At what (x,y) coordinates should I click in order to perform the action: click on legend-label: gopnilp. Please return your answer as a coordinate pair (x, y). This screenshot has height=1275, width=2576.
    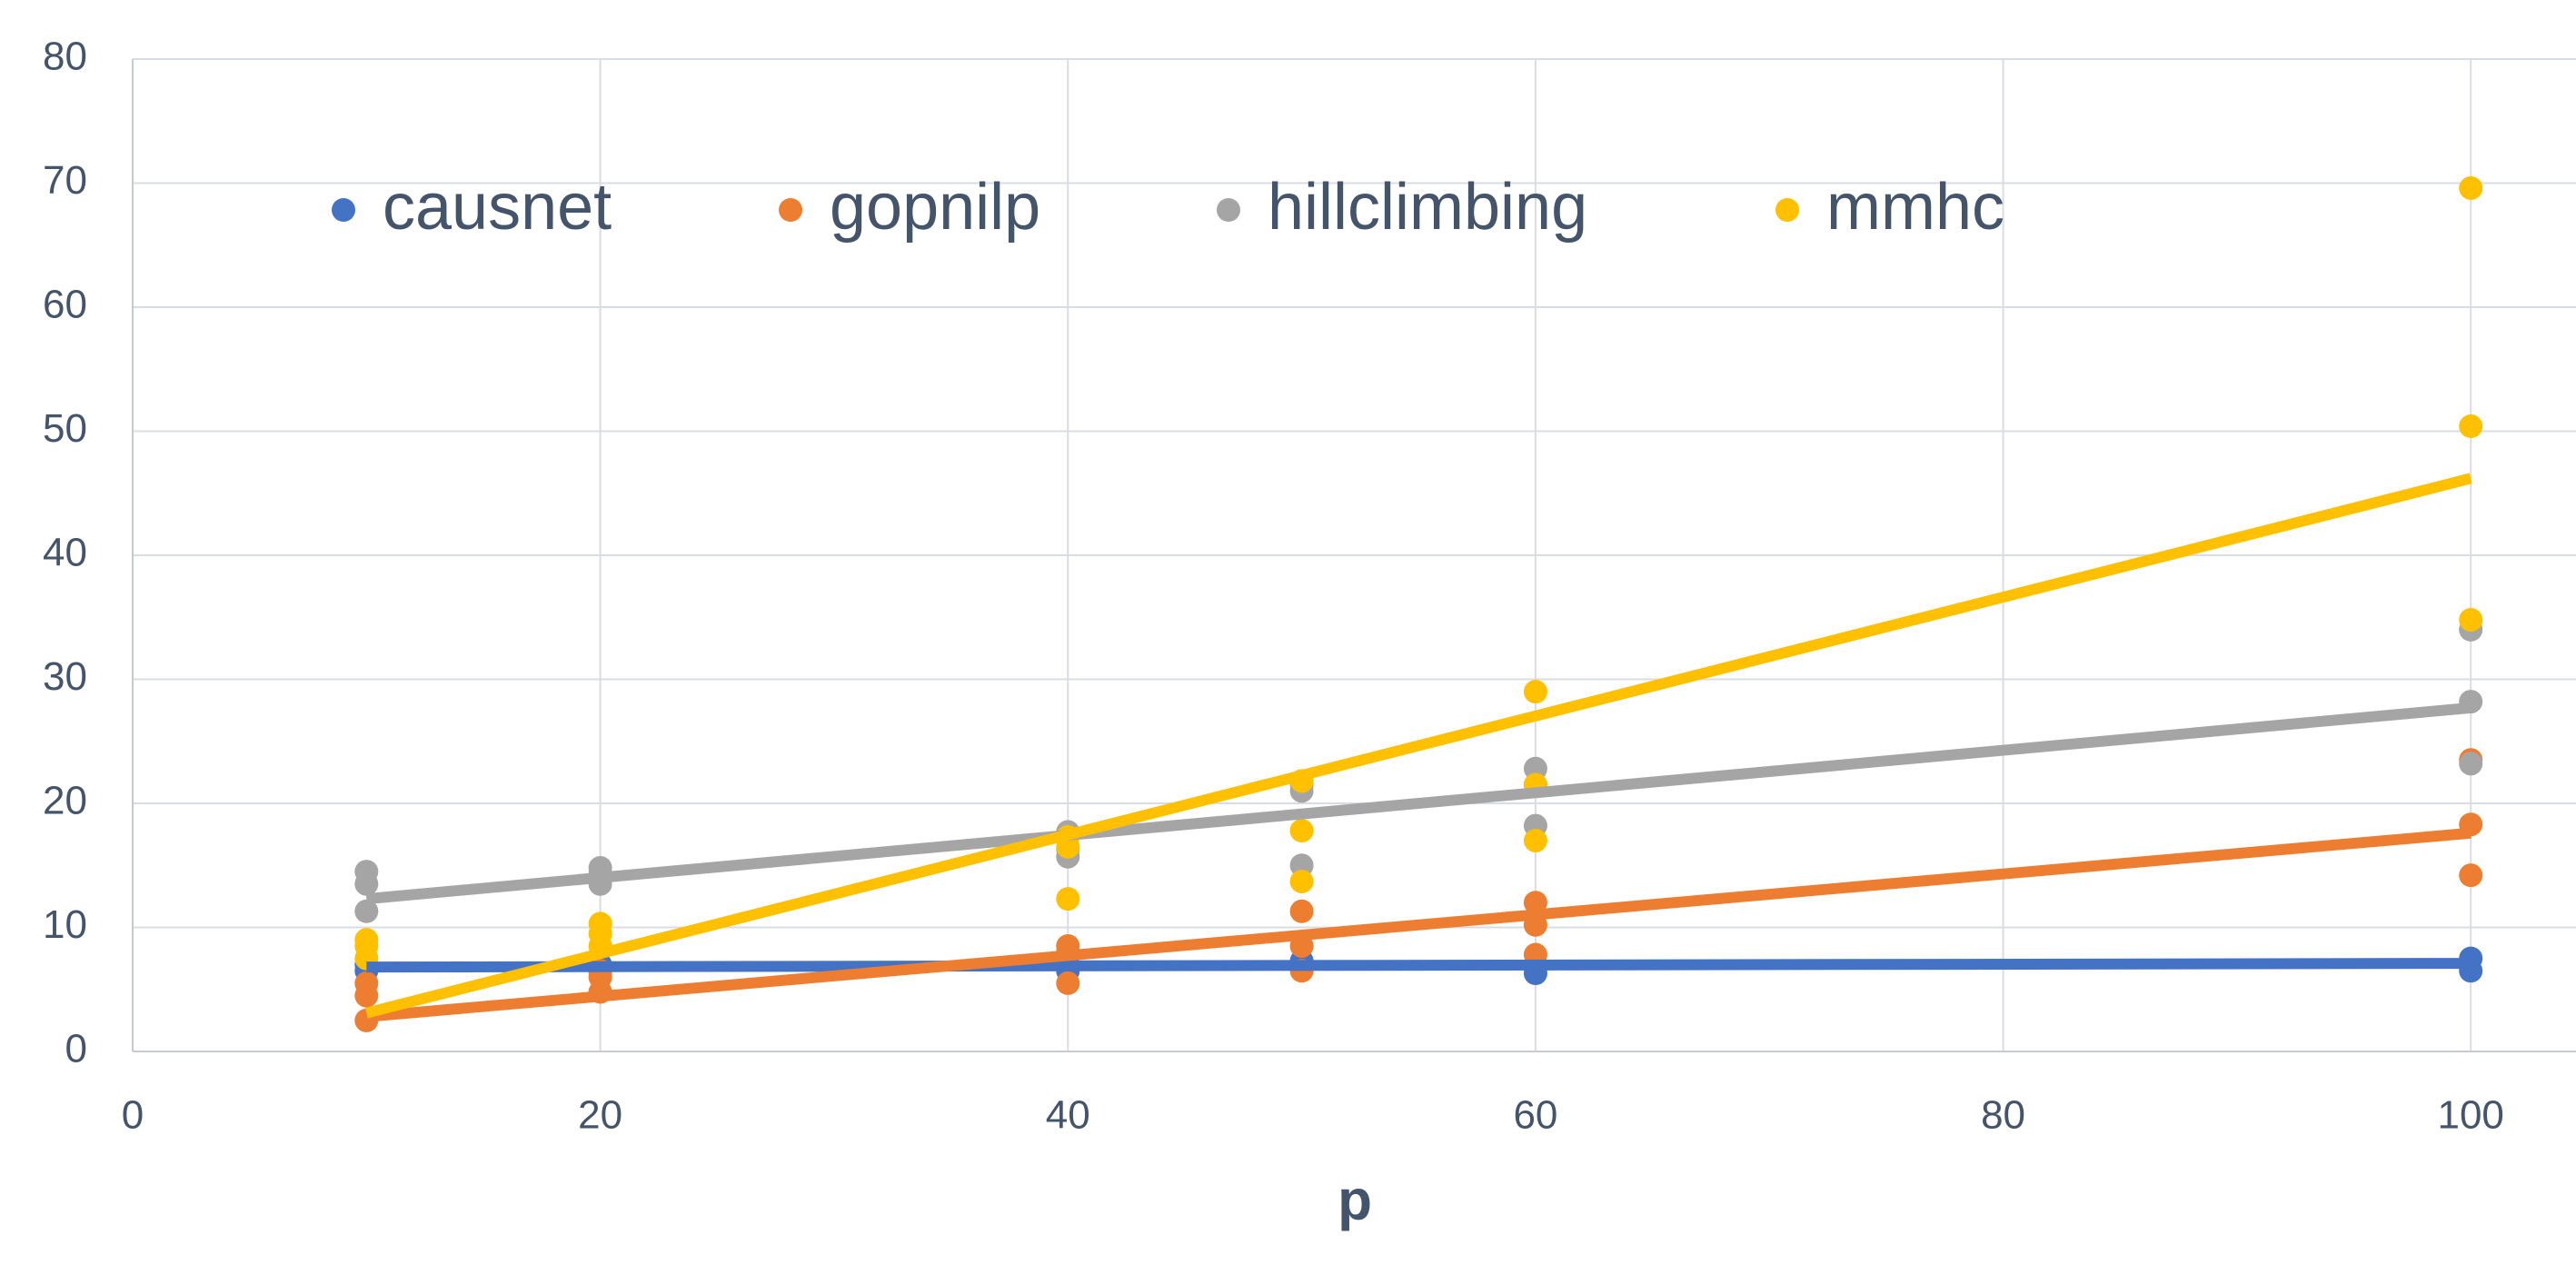
    Looking at the image, I should click on (935, 207).